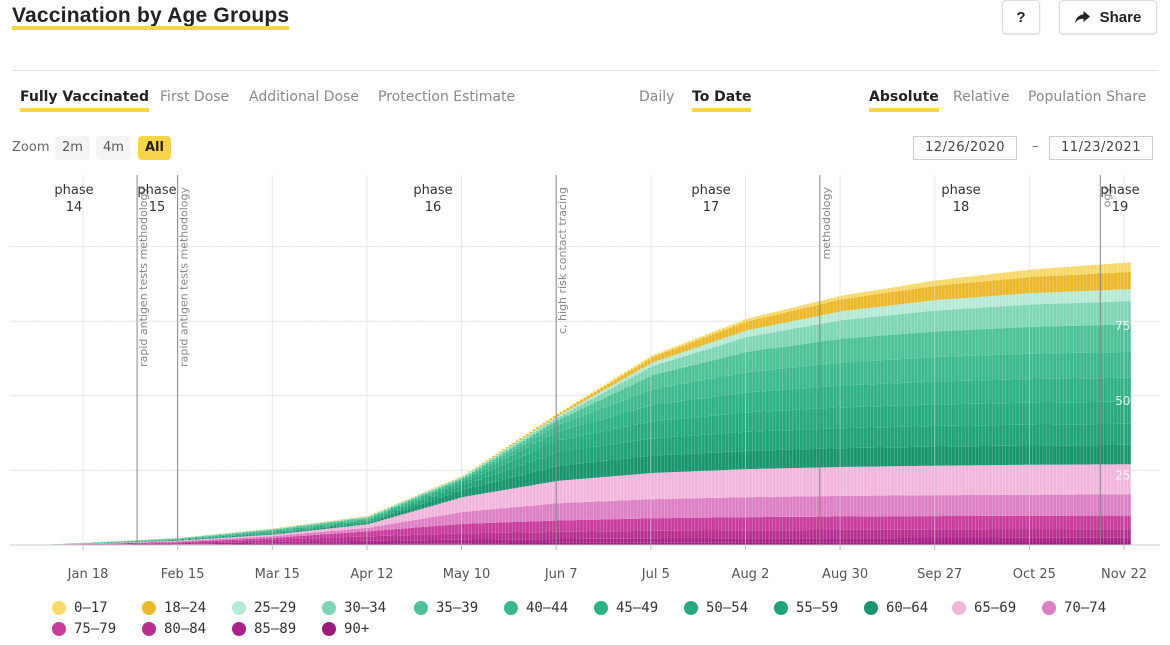 The height and width of the screenshot is (645, 1170). Describe the element at coordinates (467, 574) in the screenshot. I see `x-tick-label: May 10` at that location.